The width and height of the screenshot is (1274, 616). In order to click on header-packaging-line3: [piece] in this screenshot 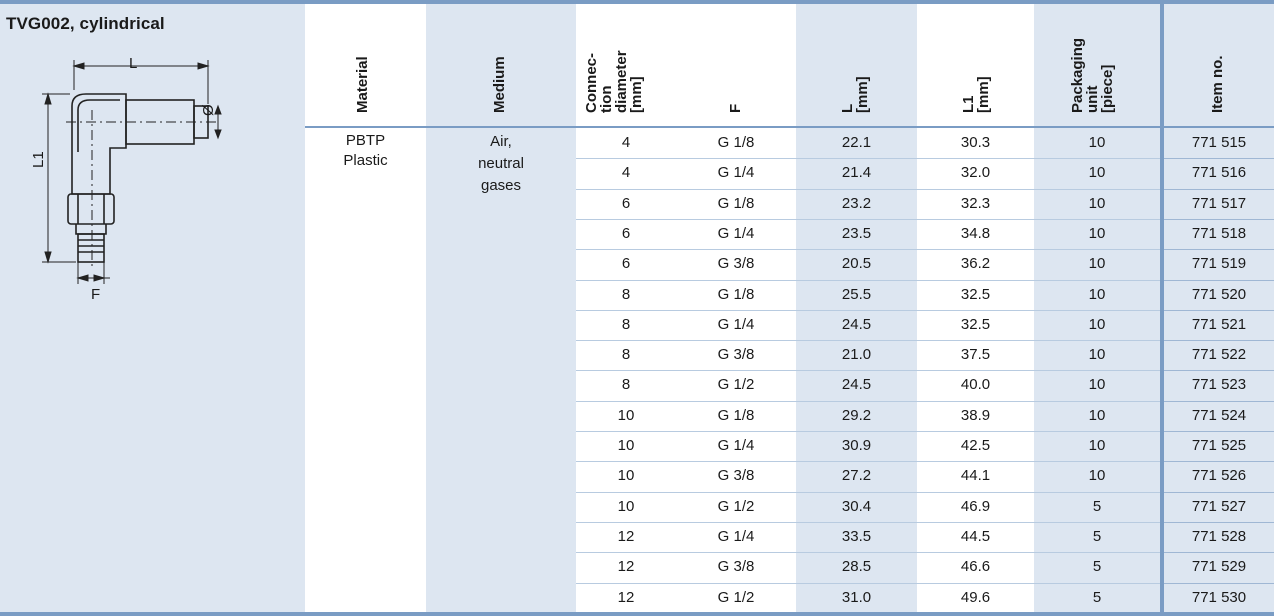, I will do `click(1107, 88)`.